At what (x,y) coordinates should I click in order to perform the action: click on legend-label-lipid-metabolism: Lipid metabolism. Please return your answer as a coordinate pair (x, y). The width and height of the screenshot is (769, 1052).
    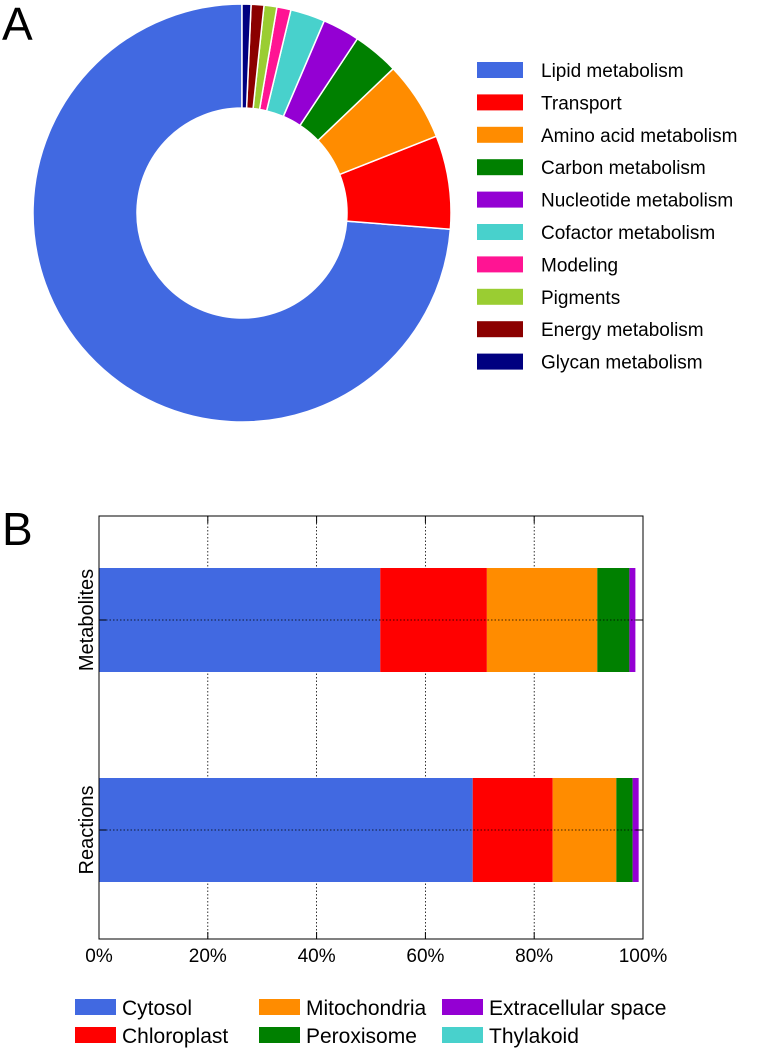
    Looking at the image, I should click on (612, 71).